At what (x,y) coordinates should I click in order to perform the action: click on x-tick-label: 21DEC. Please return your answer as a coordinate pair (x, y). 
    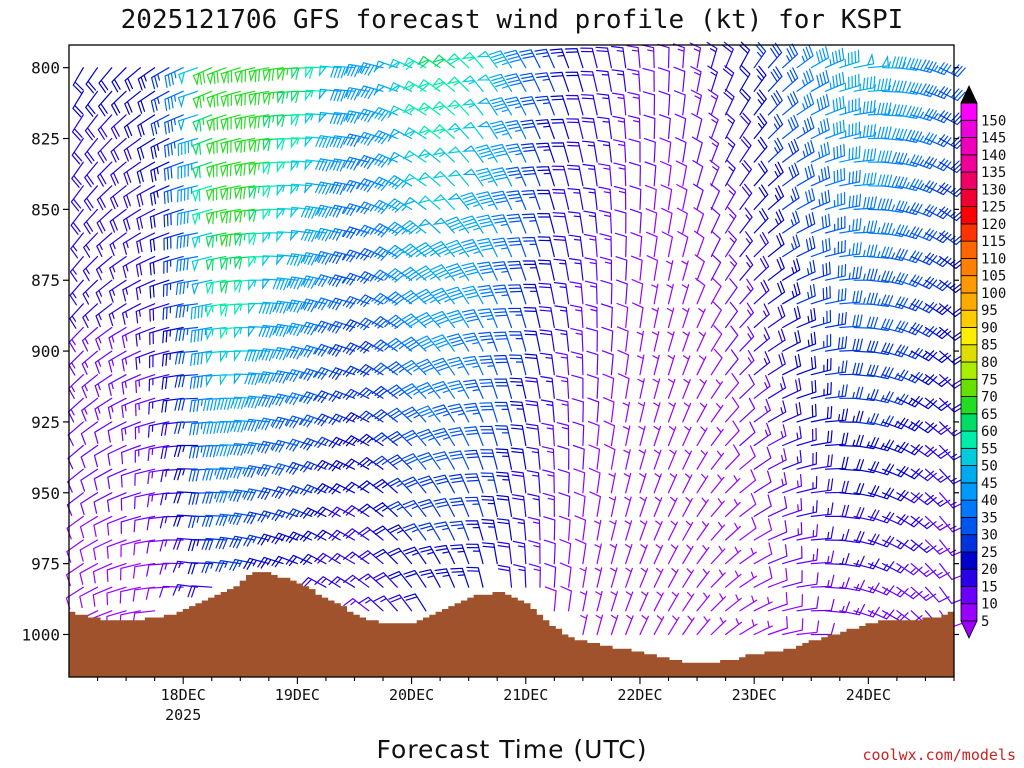
    Looking at the image, I should click on (525, 695).